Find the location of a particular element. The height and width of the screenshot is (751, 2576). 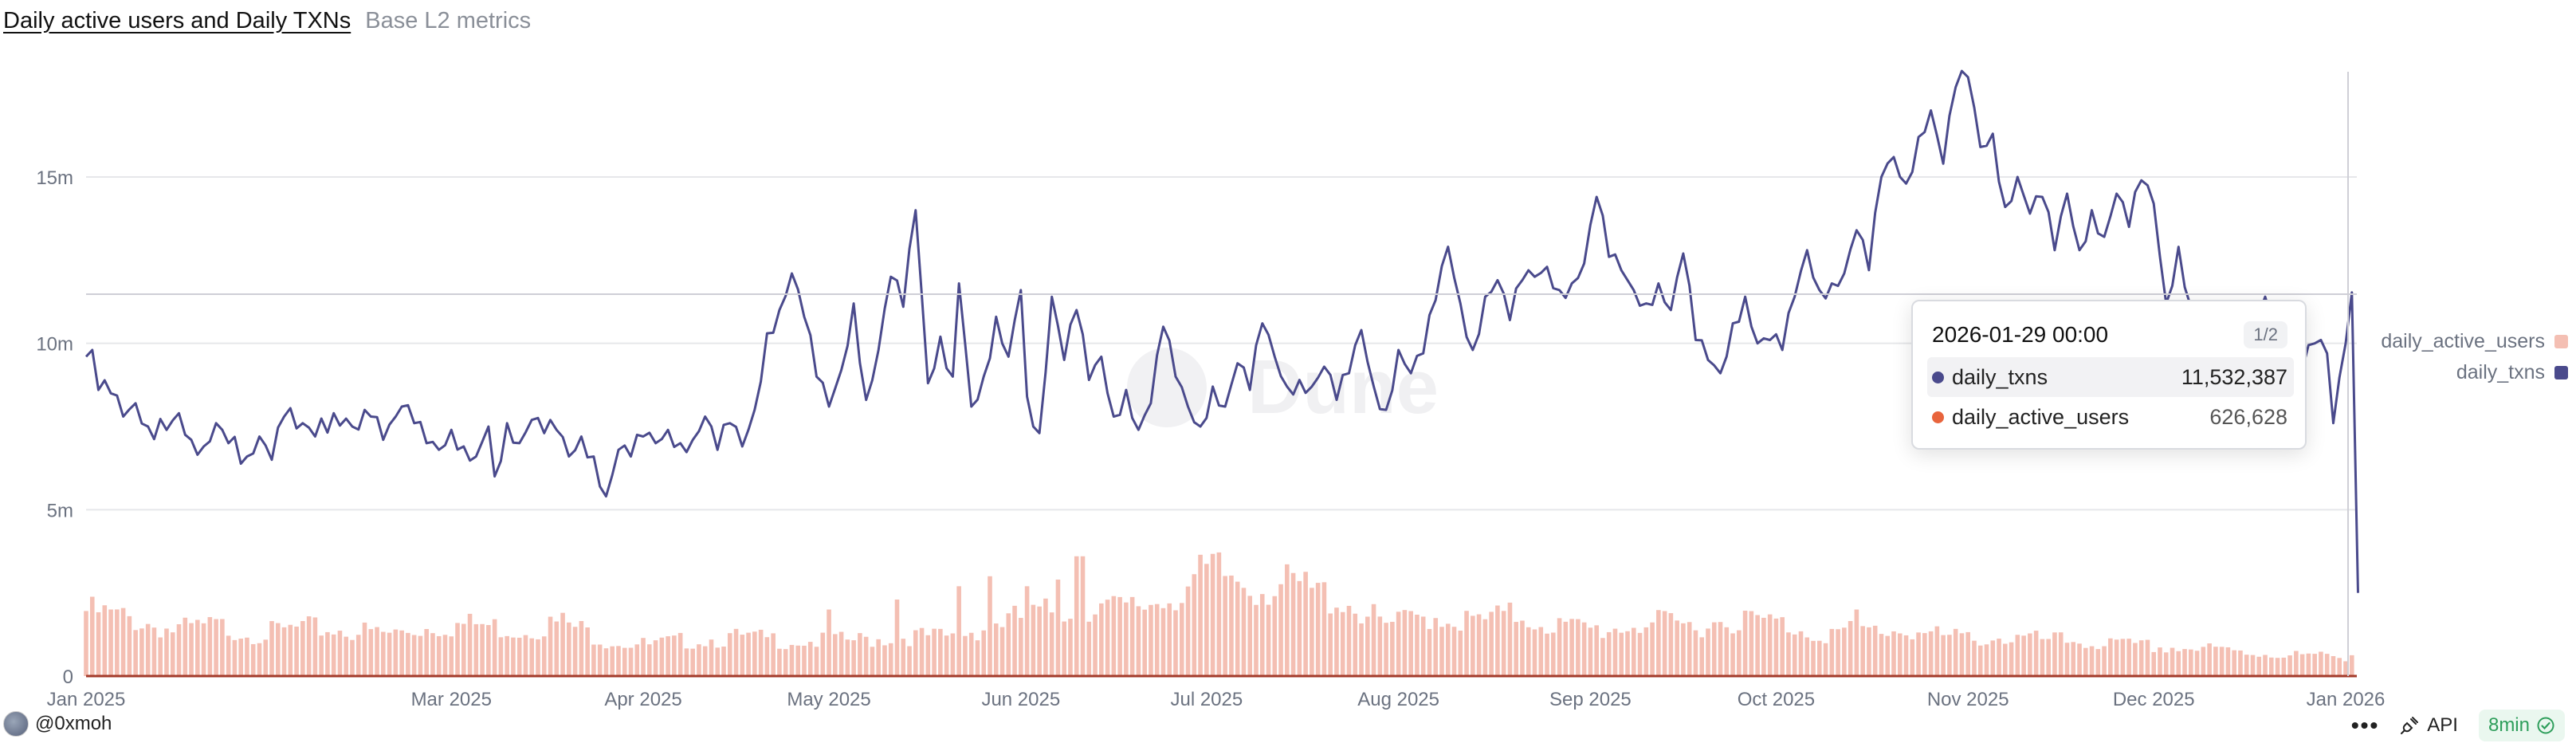

series-dot-icon is located at coordinates (1938, 377).